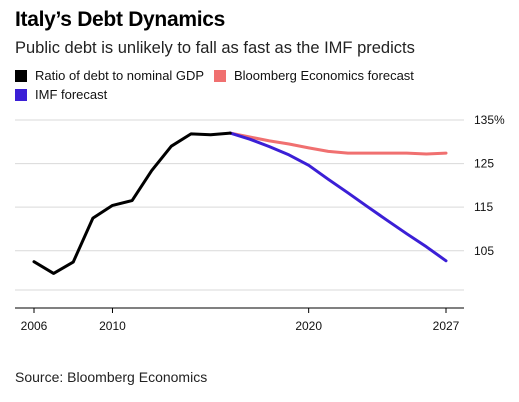  Describe the element at coordinates (220, 75) in the screenshot. I see `legend-swatch-bloomberg-forecast` at that location.